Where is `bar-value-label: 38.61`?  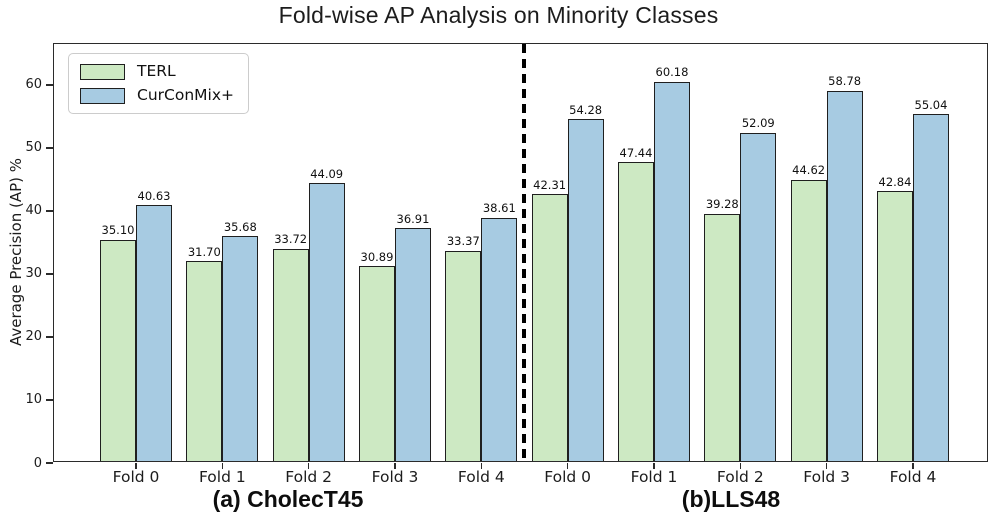 bar-value-label: 38.61 is located at coordinates (499, 208).